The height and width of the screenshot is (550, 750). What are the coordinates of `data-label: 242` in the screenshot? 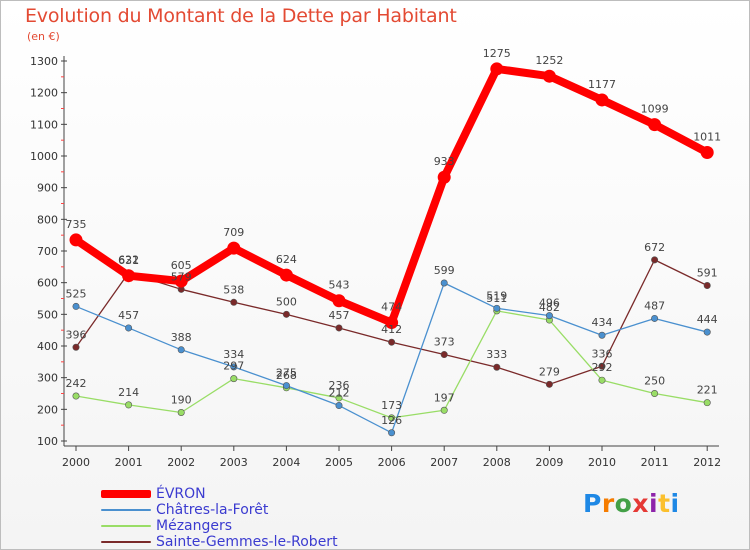 It's located at (76, 383).